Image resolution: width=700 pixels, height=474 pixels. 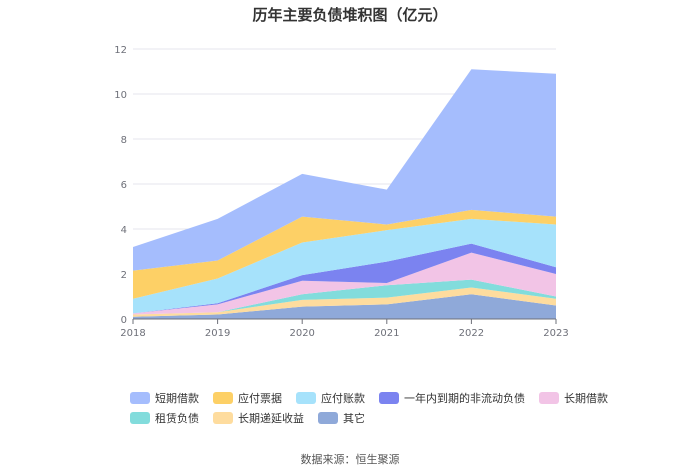 What do you see at coordinates (555, 333) in the screenshot?
I see `x-tick-label: 2023` at bounding box center [555, 333].